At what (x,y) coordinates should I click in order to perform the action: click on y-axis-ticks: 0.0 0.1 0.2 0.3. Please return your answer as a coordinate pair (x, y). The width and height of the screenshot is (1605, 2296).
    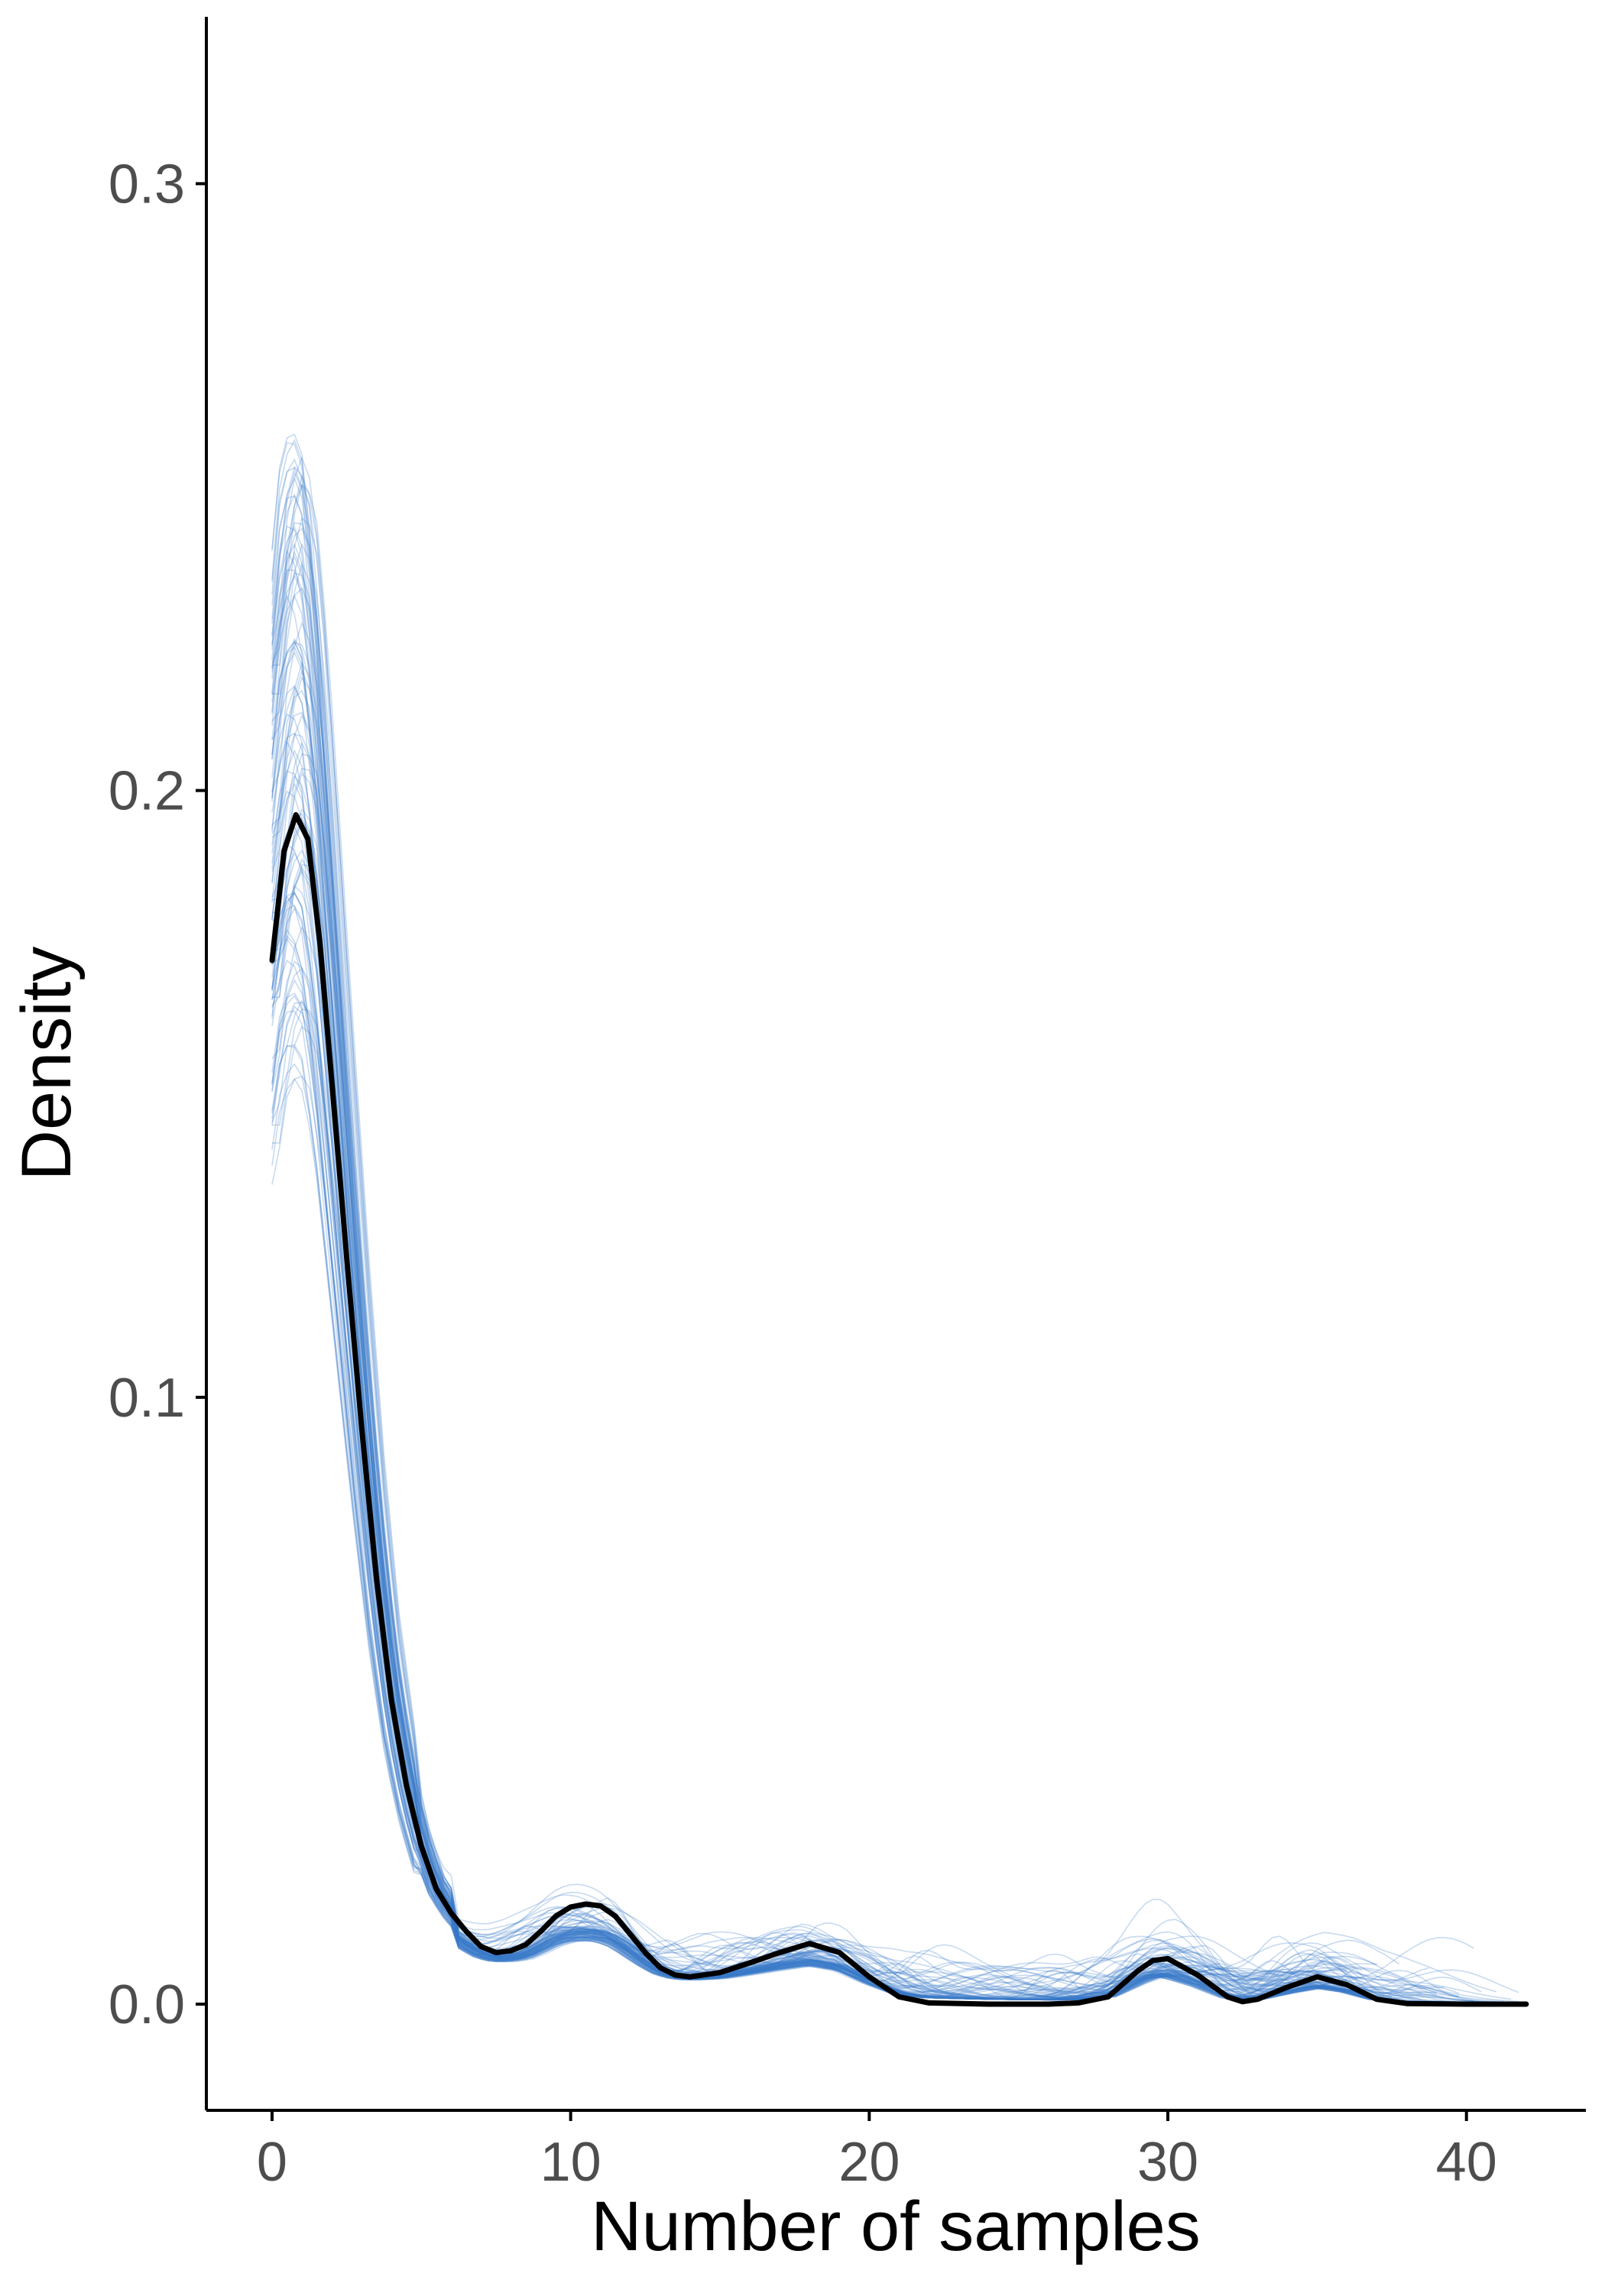
    Looking at the image, I should click on (157, 1095).